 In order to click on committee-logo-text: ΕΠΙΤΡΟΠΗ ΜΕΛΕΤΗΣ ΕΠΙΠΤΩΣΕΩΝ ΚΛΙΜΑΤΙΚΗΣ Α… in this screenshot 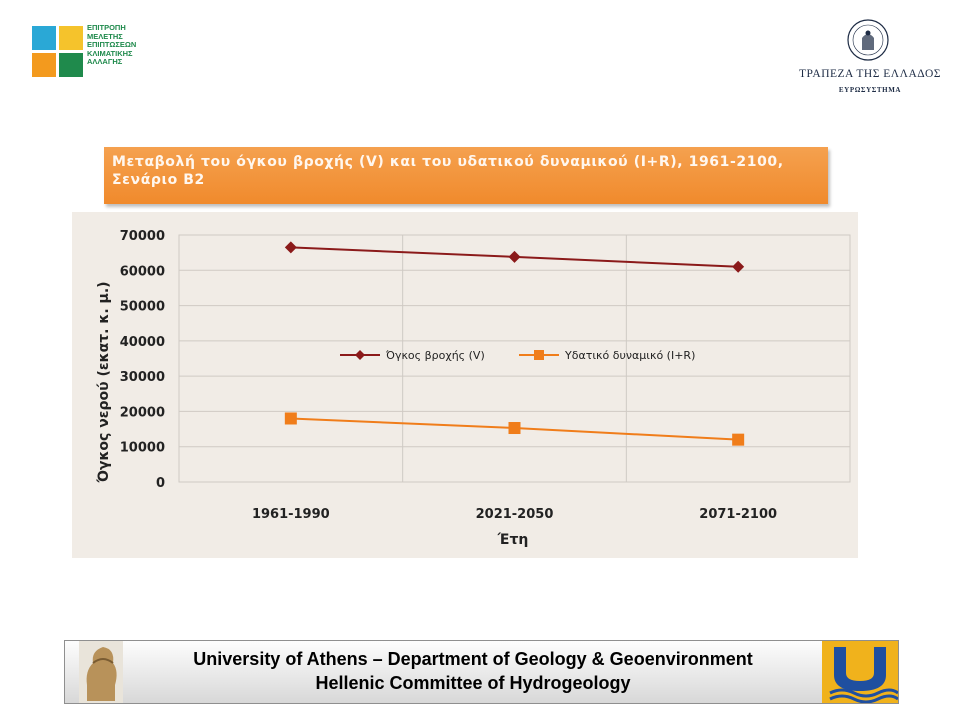, I will do `click(112, 45)`.